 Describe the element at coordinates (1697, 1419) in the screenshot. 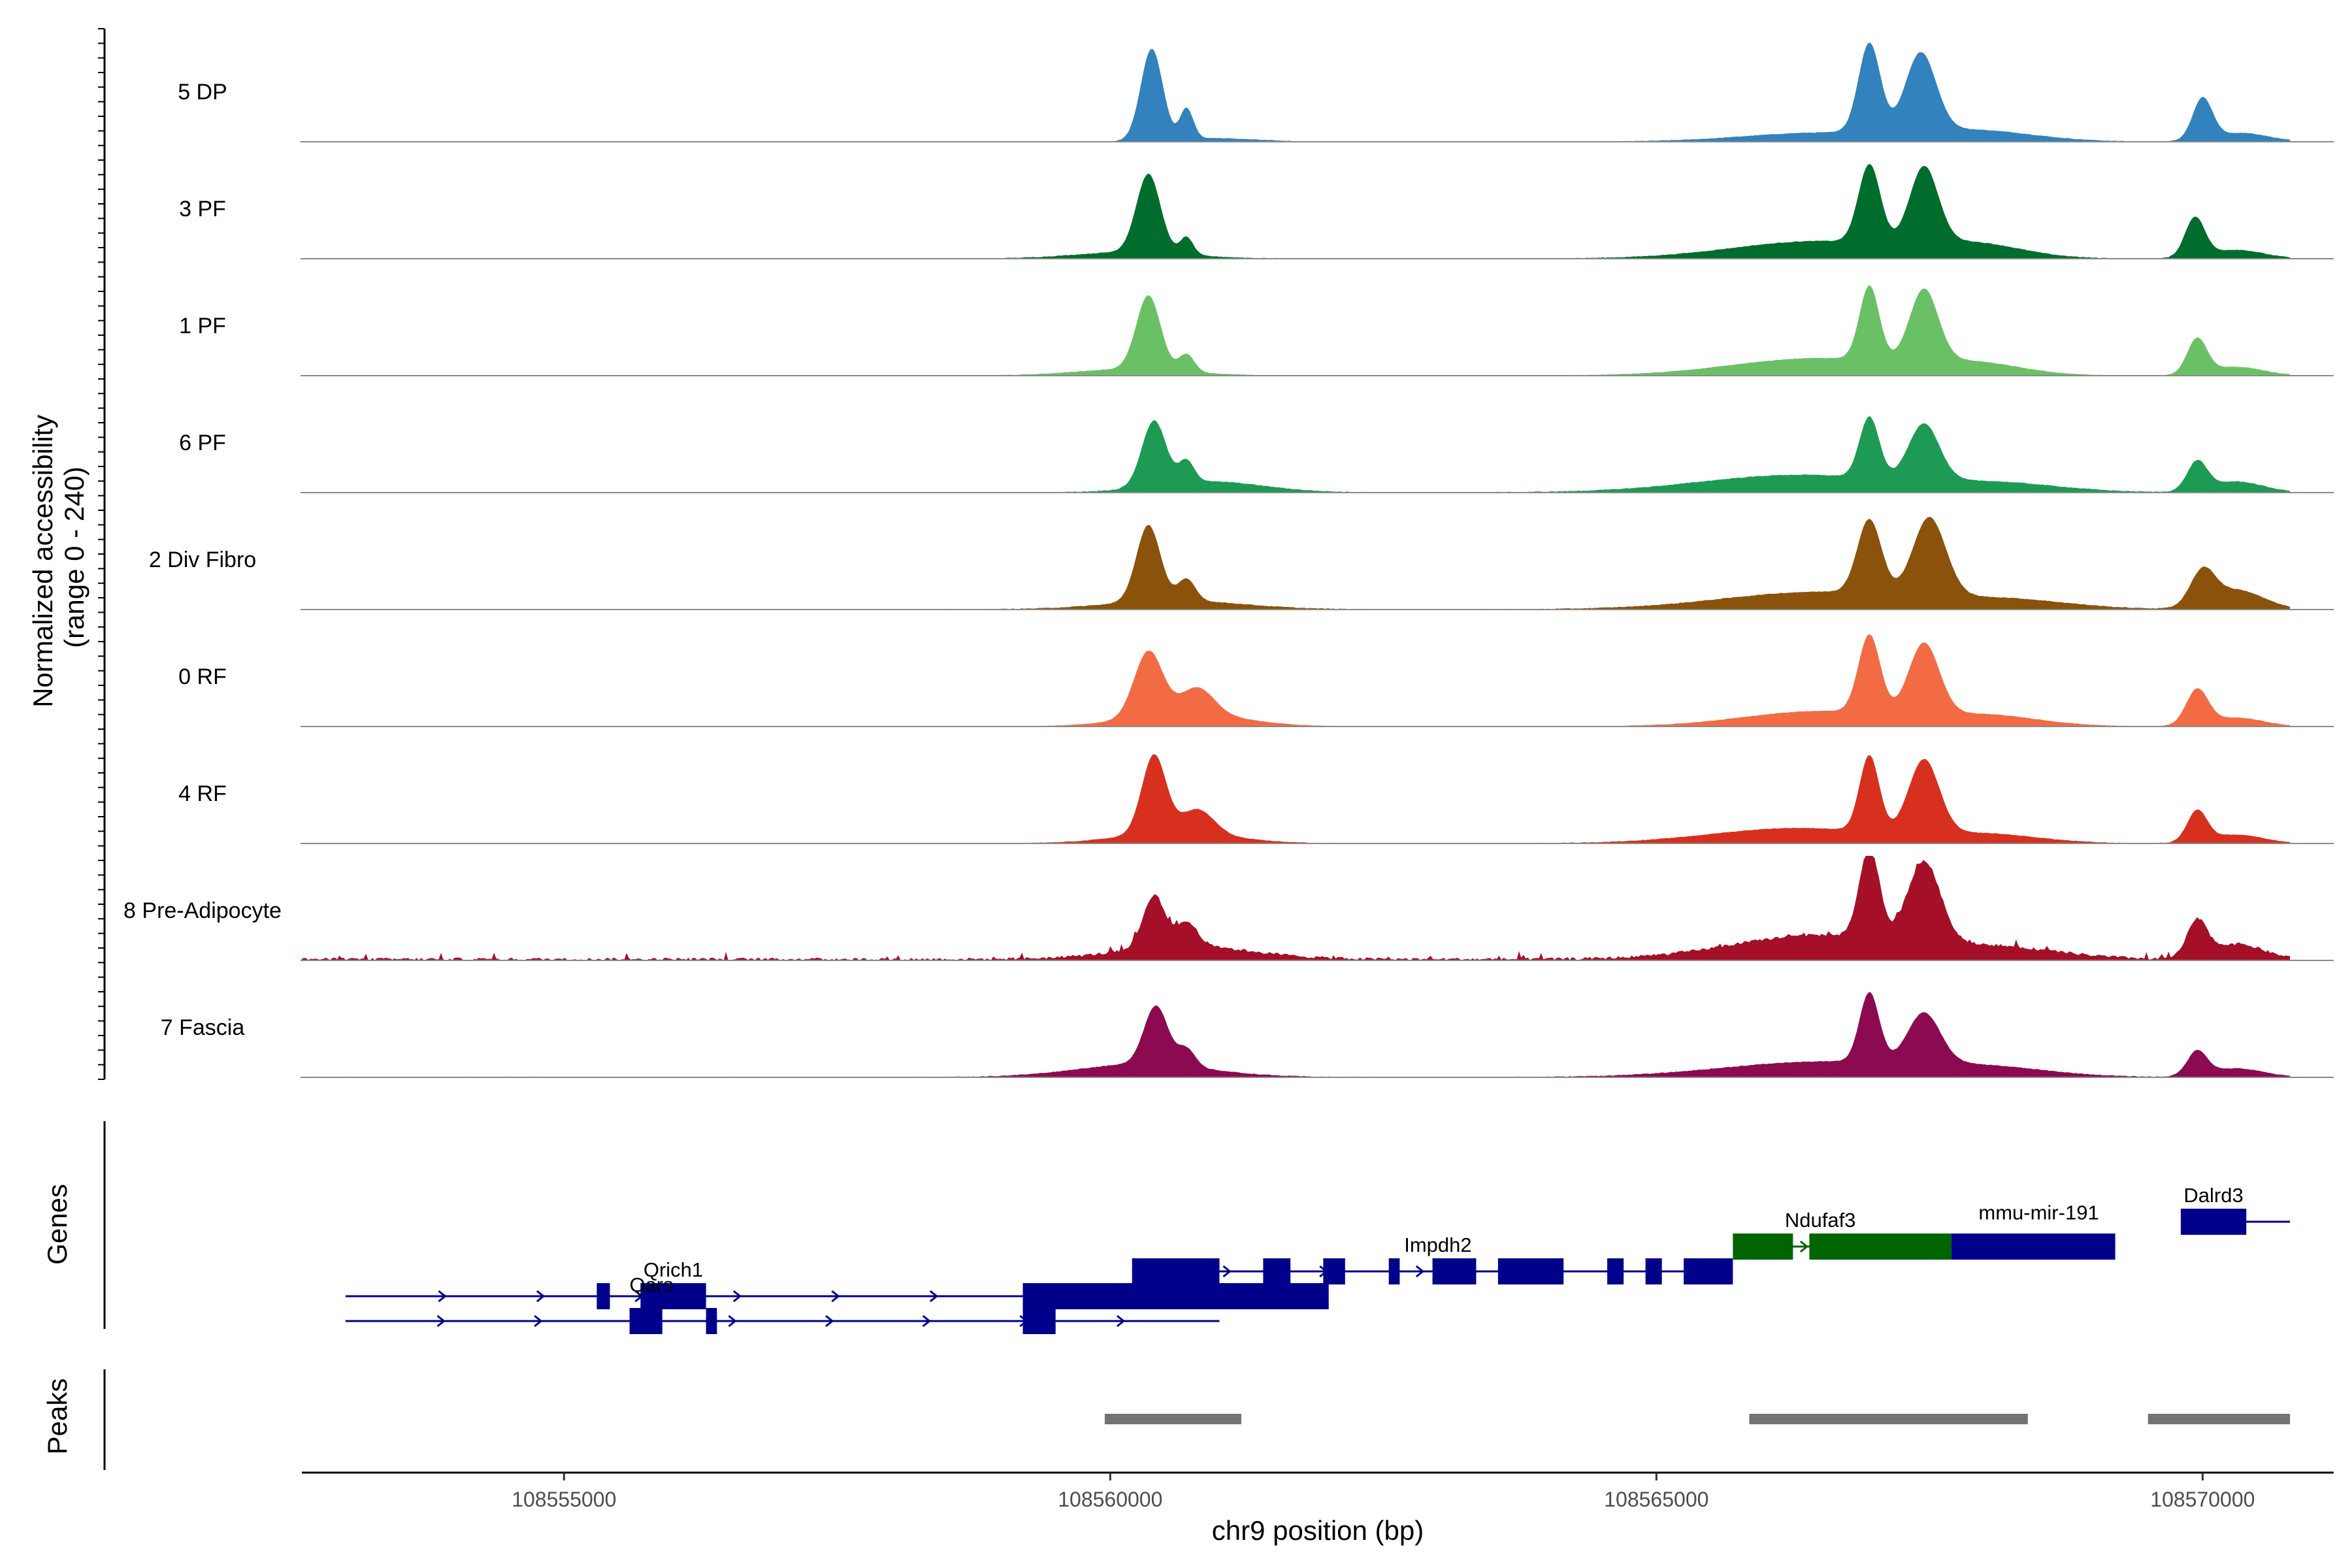

I see `peak-track` at that location.